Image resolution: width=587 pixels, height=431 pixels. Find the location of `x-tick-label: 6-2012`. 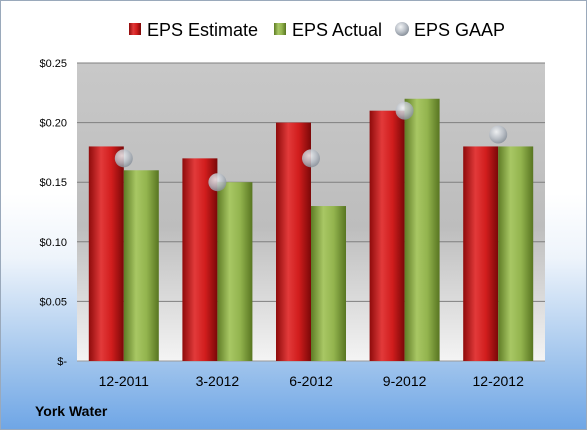

x-tick-label: 6-2012 is located at coordinates (311, 381).